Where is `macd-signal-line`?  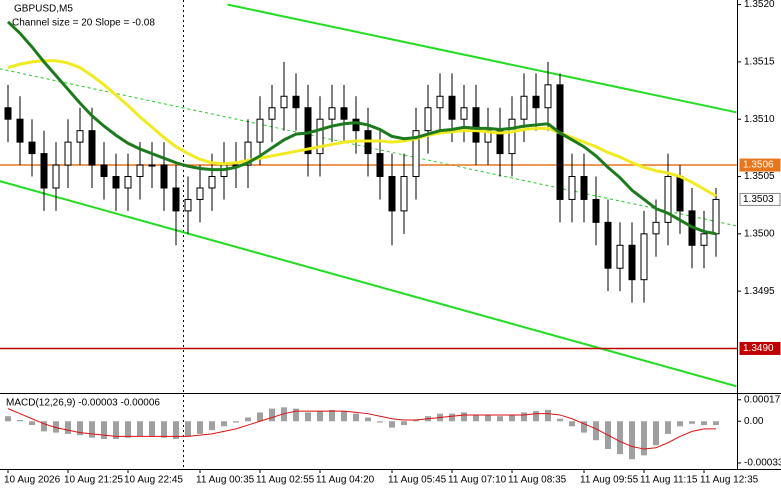
macd-signal-line is located at coordinates (361, 429).